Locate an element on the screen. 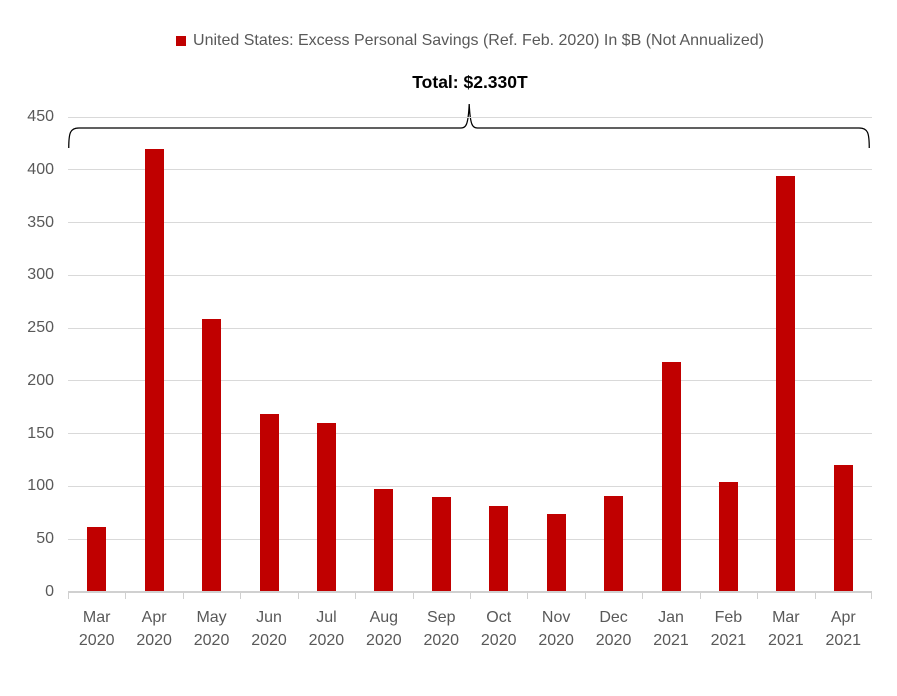 Image resolution: width=897 pixels, height=696 pixels. y-axis-label: 350 is located at coordinates (40, 222).